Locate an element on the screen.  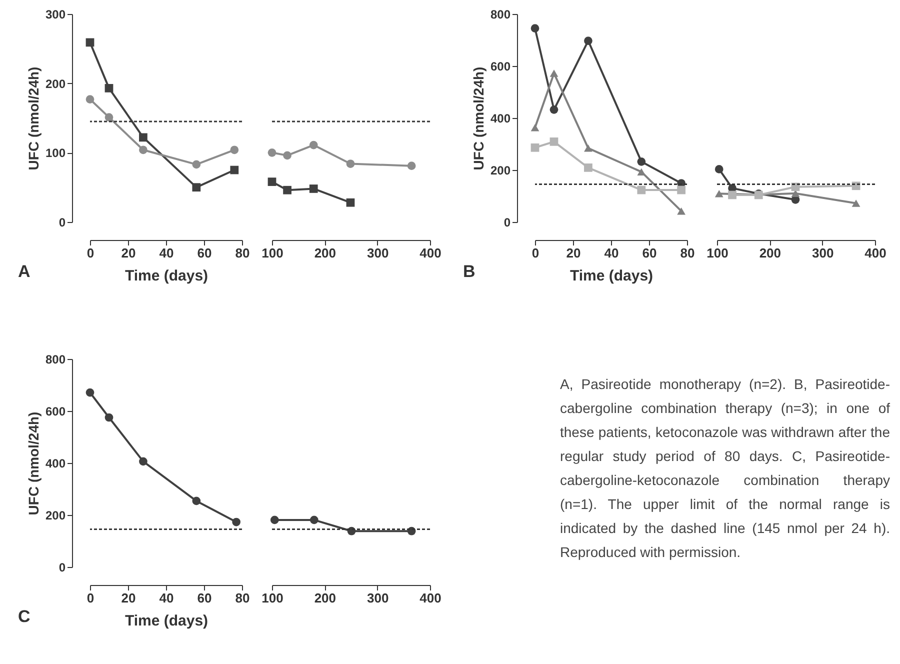
y-tick-label: 100 is located at coordinates (55, 153).